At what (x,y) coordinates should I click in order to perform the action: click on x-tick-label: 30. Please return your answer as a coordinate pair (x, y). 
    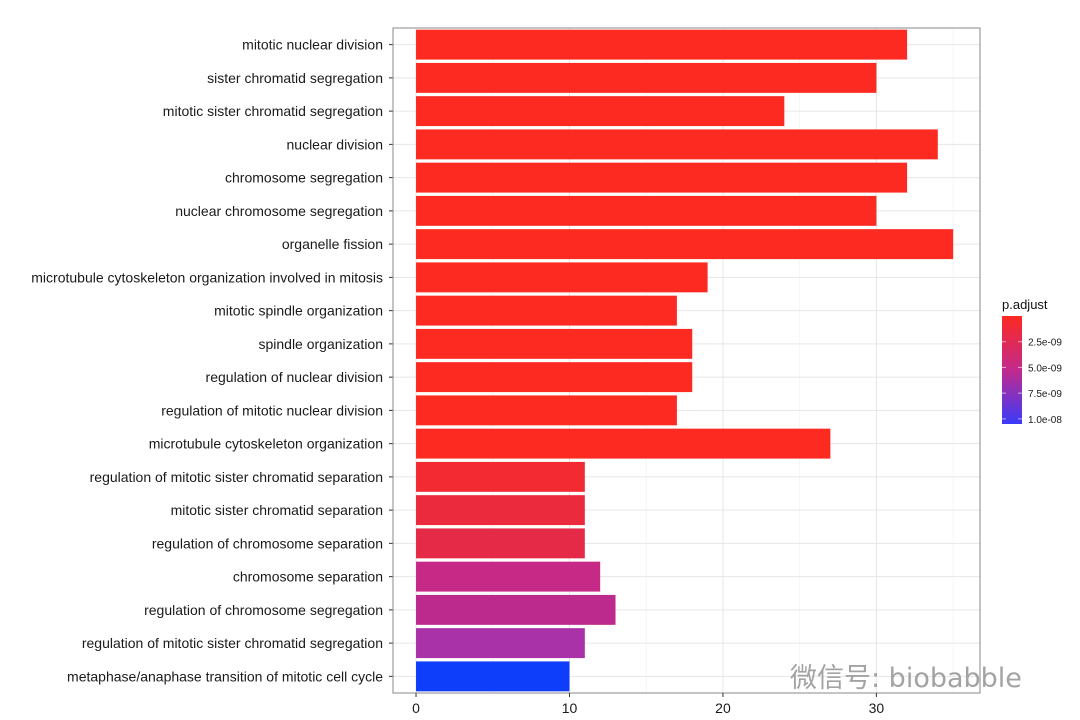
    Looking at the image, I should click on (877, 708).